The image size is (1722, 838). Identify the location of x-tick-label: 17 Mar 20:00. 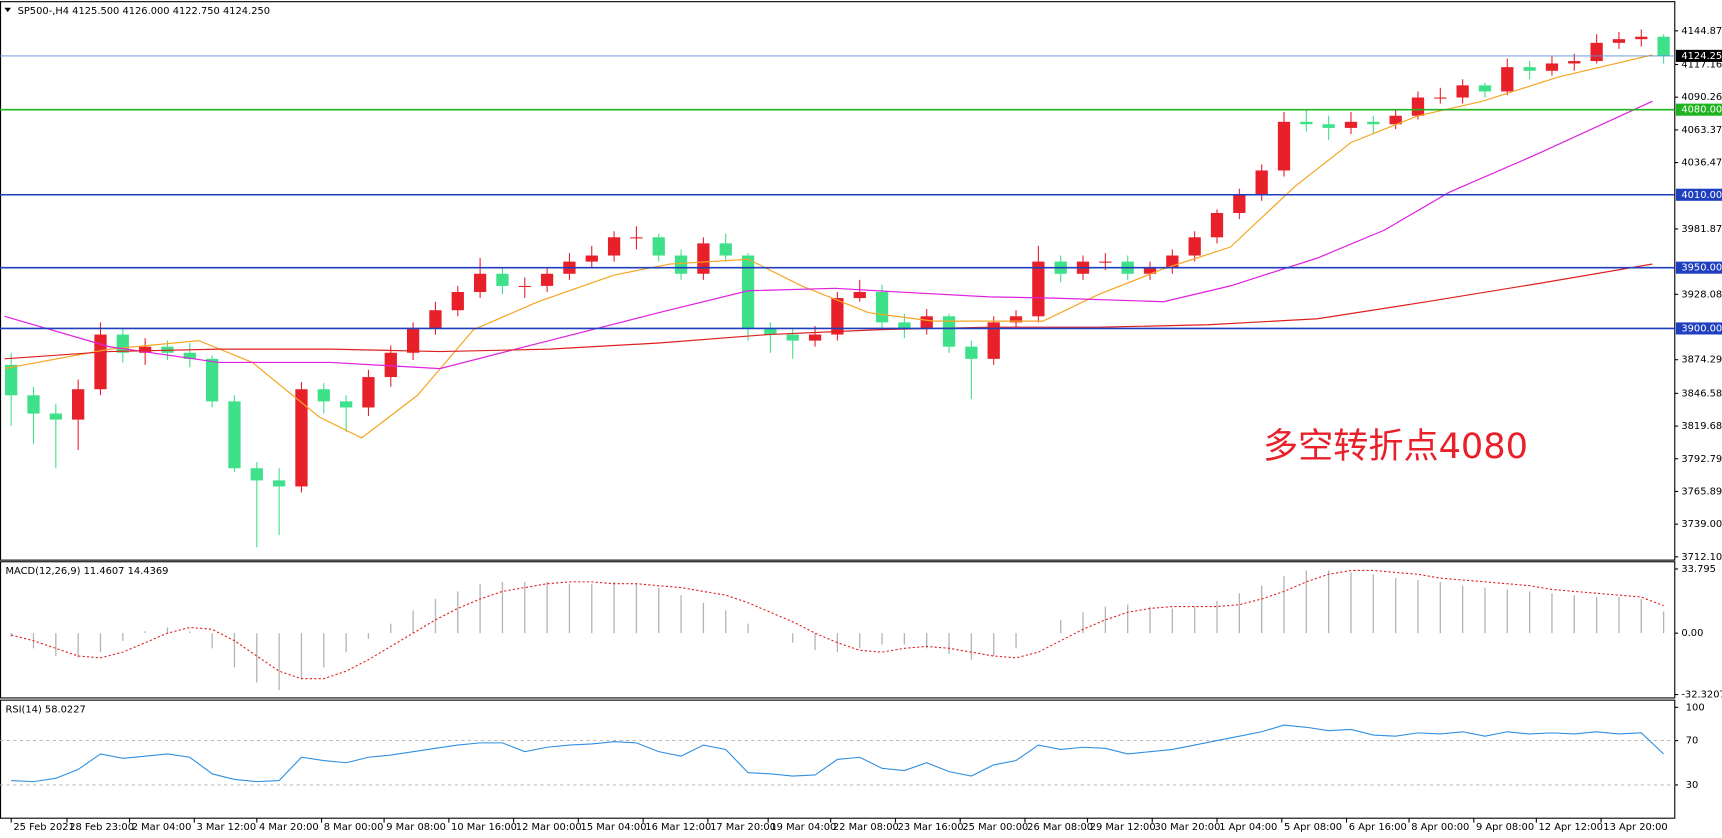
(743, 827).